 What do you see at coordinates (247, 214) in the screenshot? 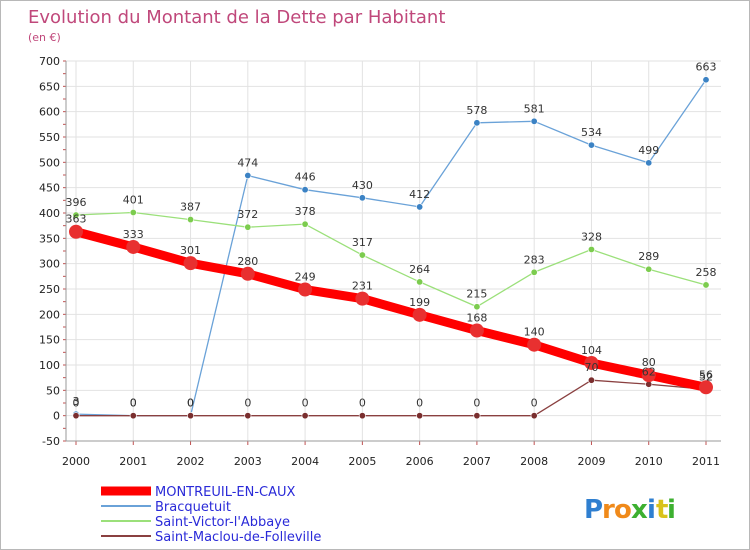
I see `data-label-saint-victor-l-abbaye: 372` at bounding box center [247, 214].